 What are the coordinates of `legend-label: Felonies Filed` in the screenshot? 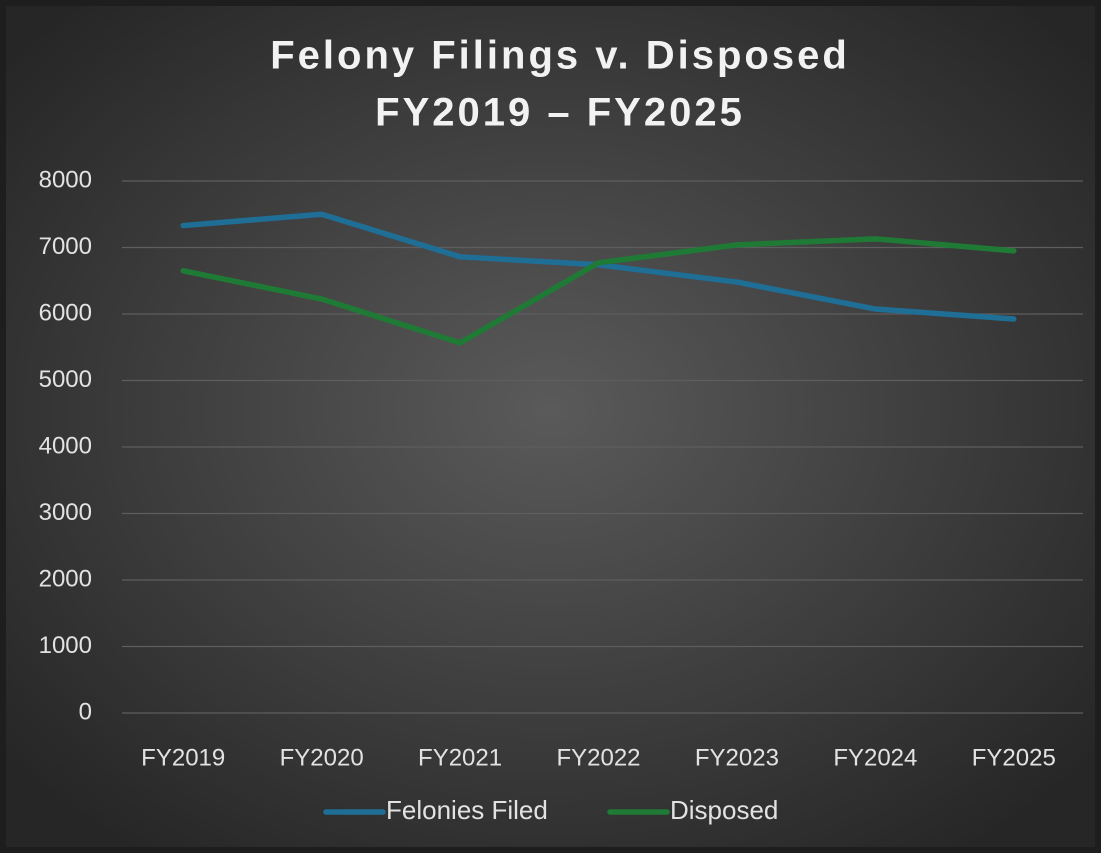 It's located at (467, 810).